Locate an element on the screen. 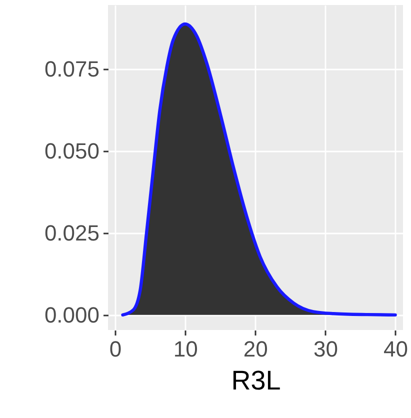 Image resolution: width=411 pixels, height=418 pixels. x-axis-title: R3L is located at coordinates (256, 381).